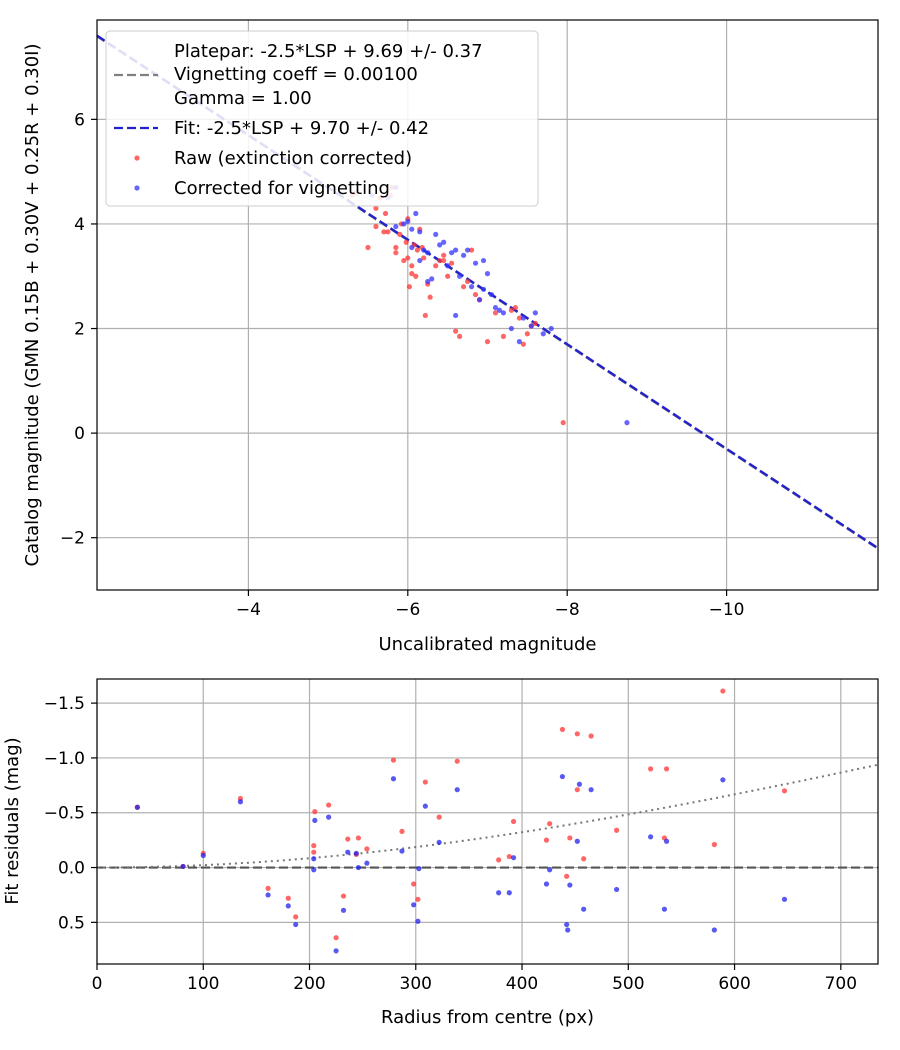  I want to click on x-tick-label: −6, so click(407, 610).